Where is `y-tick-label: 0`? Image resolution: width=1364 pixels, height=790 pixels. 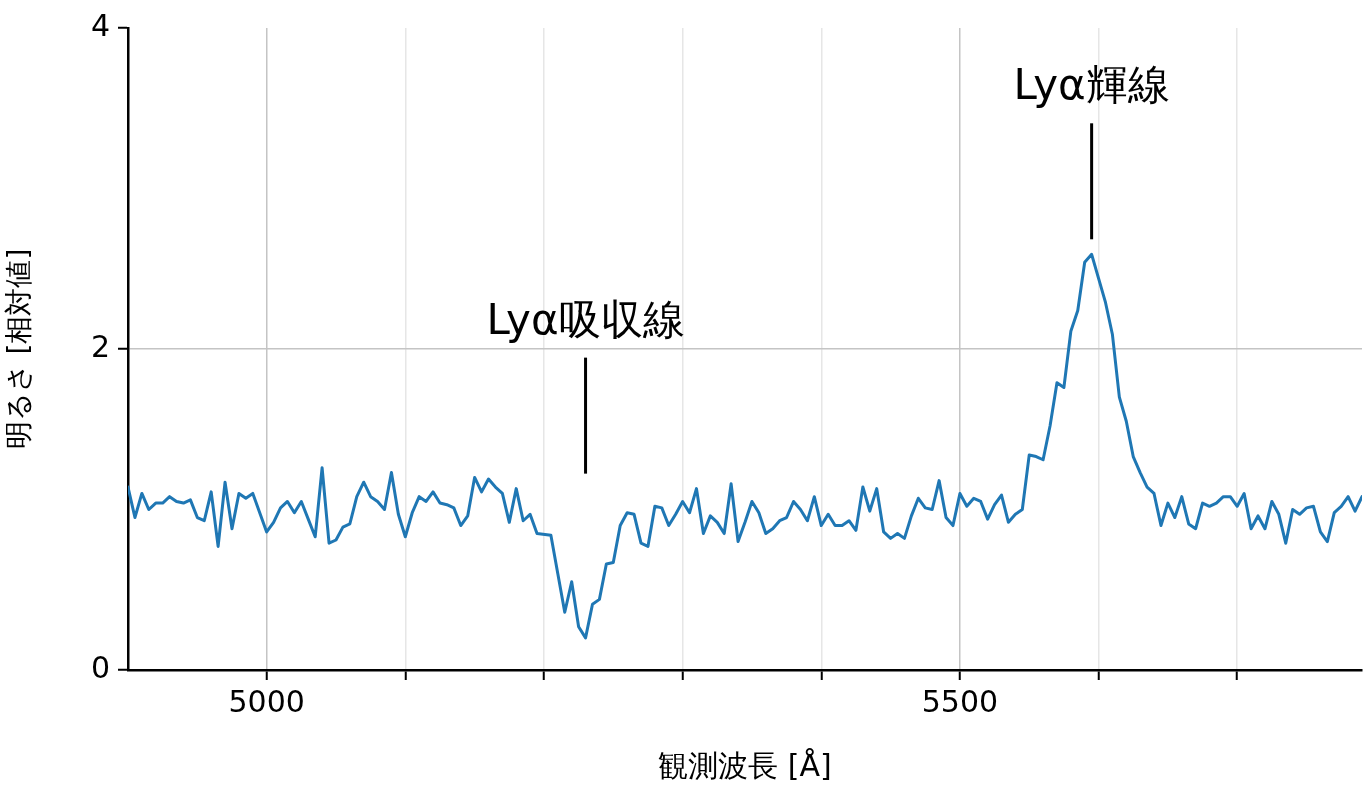 y-tick-label: 0 is located at coordinates (100, 667).